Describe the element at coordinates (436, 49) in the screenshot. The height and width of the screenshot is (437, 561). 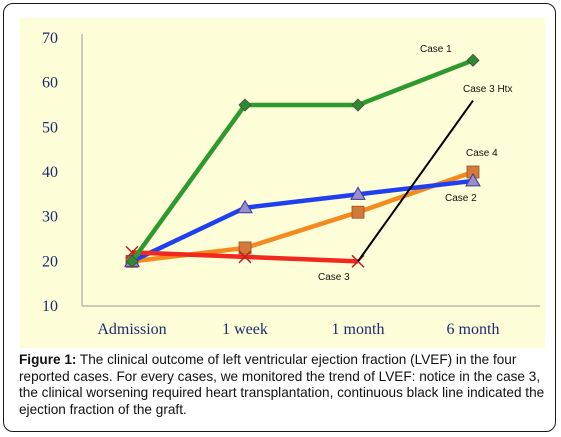
I see `series-label-case-1: Case 1` at that location.